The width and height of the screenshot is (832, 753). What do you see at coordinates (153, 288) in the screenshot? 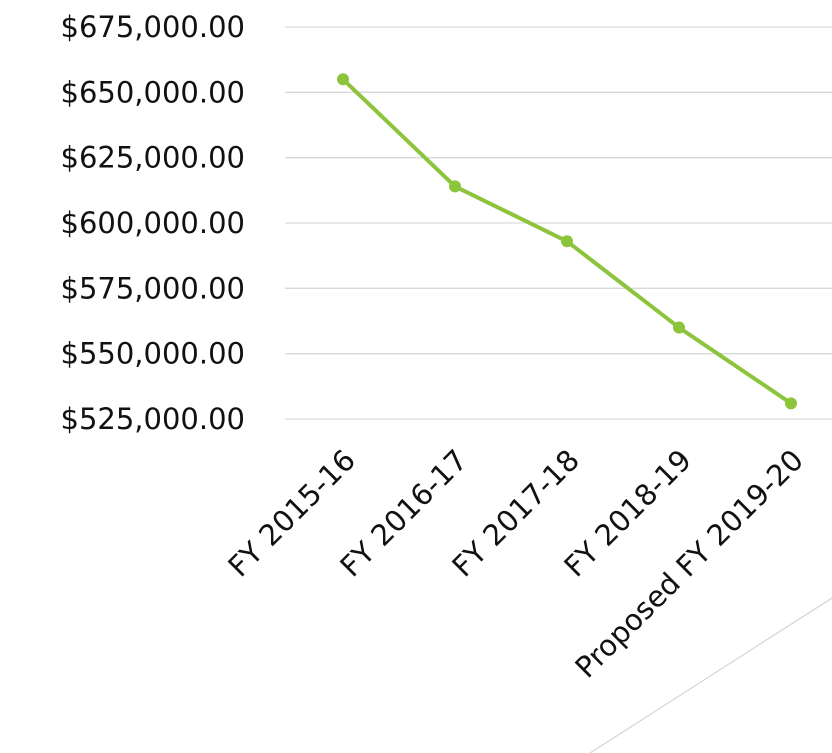
I see `y-tick-label: $575,000.00` at bounding box center [153, 288].